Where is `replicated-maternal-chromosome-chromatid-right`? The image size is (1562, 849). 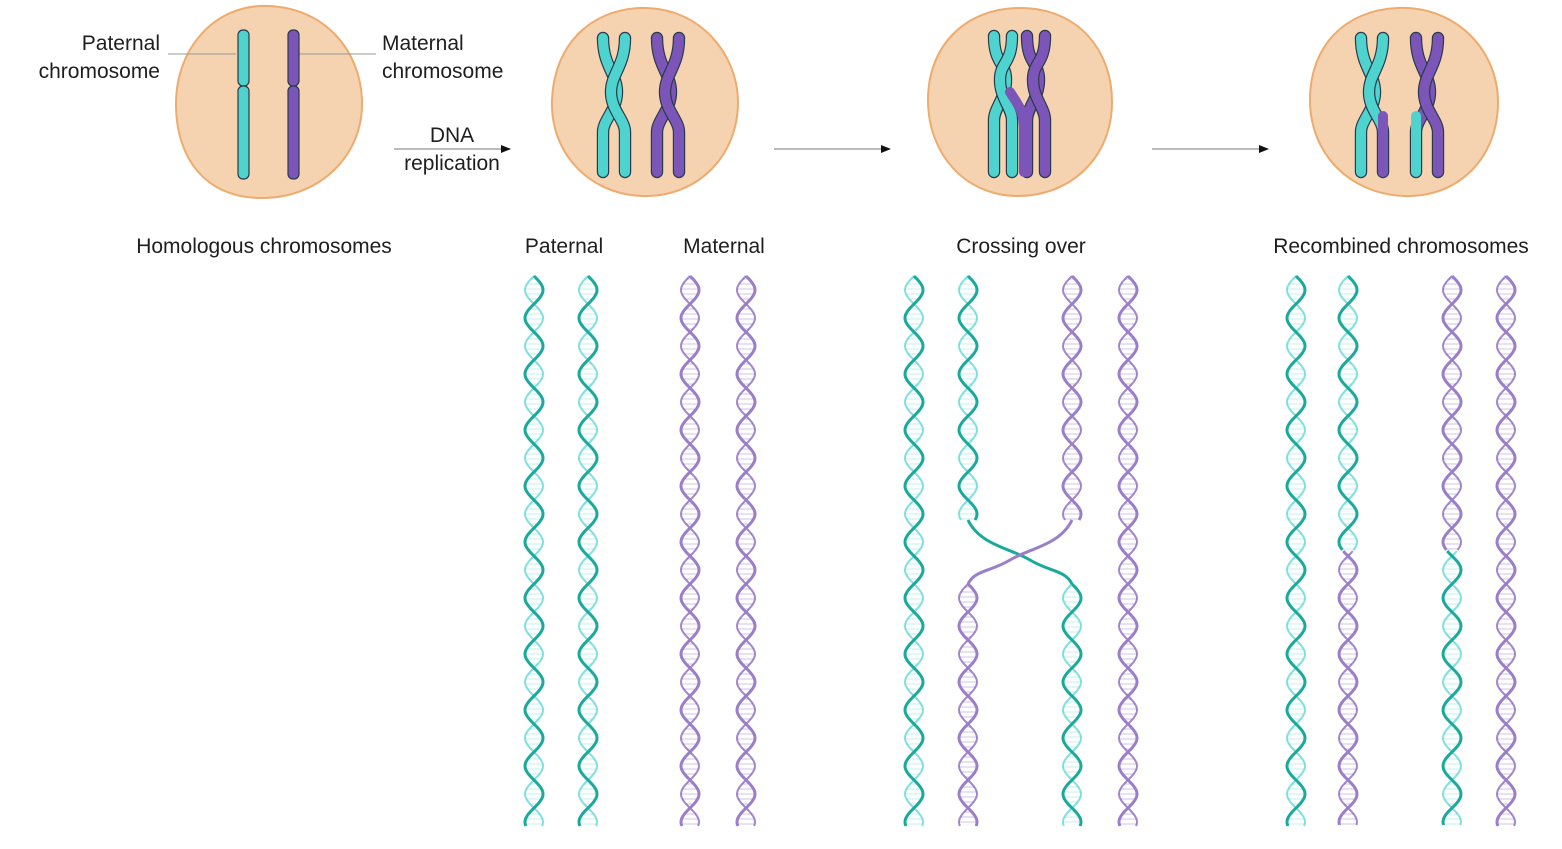
replicated-maternal-chromosome-chromatid-right is located at coordinates (672, 105).